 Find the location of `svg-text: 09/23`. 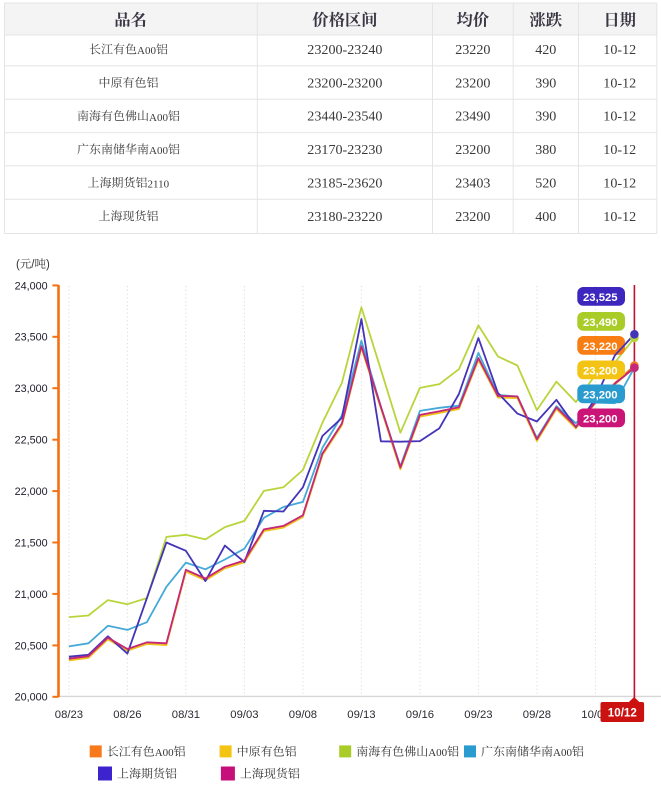

svg-text: 09/23 is located at coordinates (478, 715).